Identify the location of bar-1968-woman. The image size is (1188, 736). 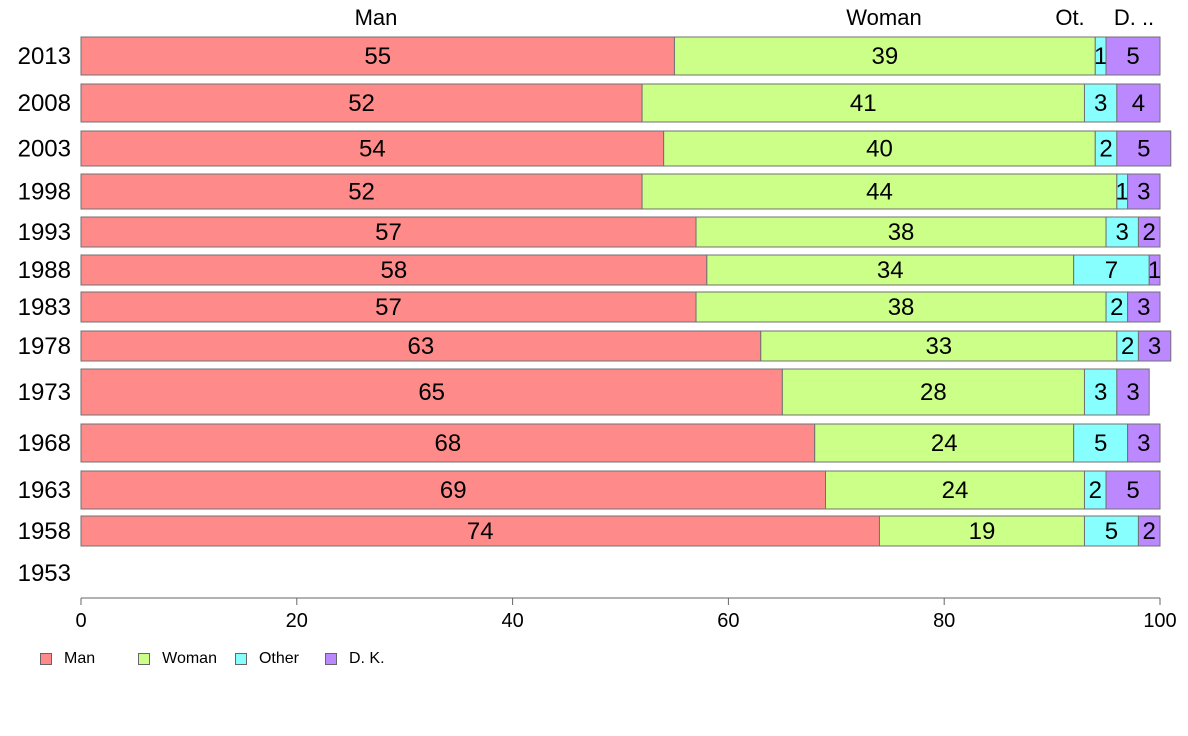
(944, 443).